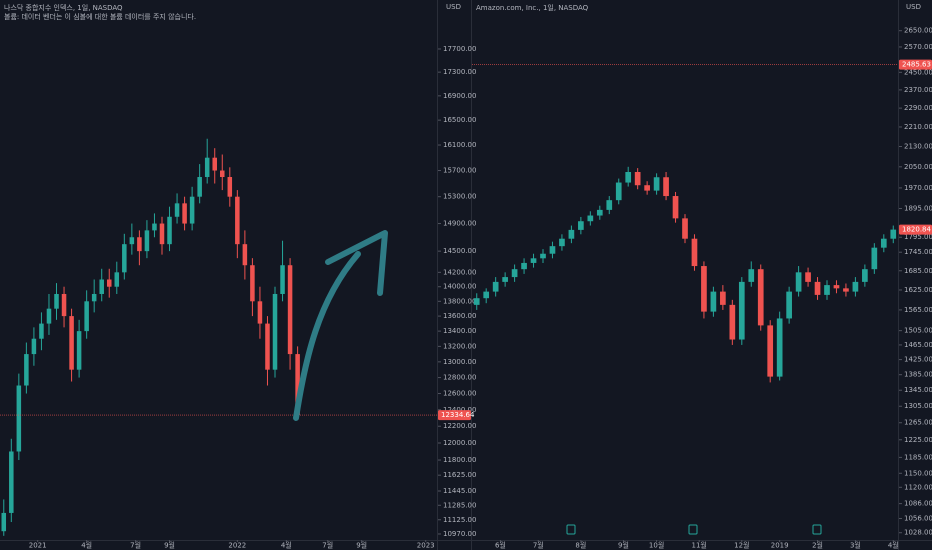  What do you see at coordinates (237, 546) in the screenshot?
I see `x-tick-label: 2022` at bounding box center [237, 546].